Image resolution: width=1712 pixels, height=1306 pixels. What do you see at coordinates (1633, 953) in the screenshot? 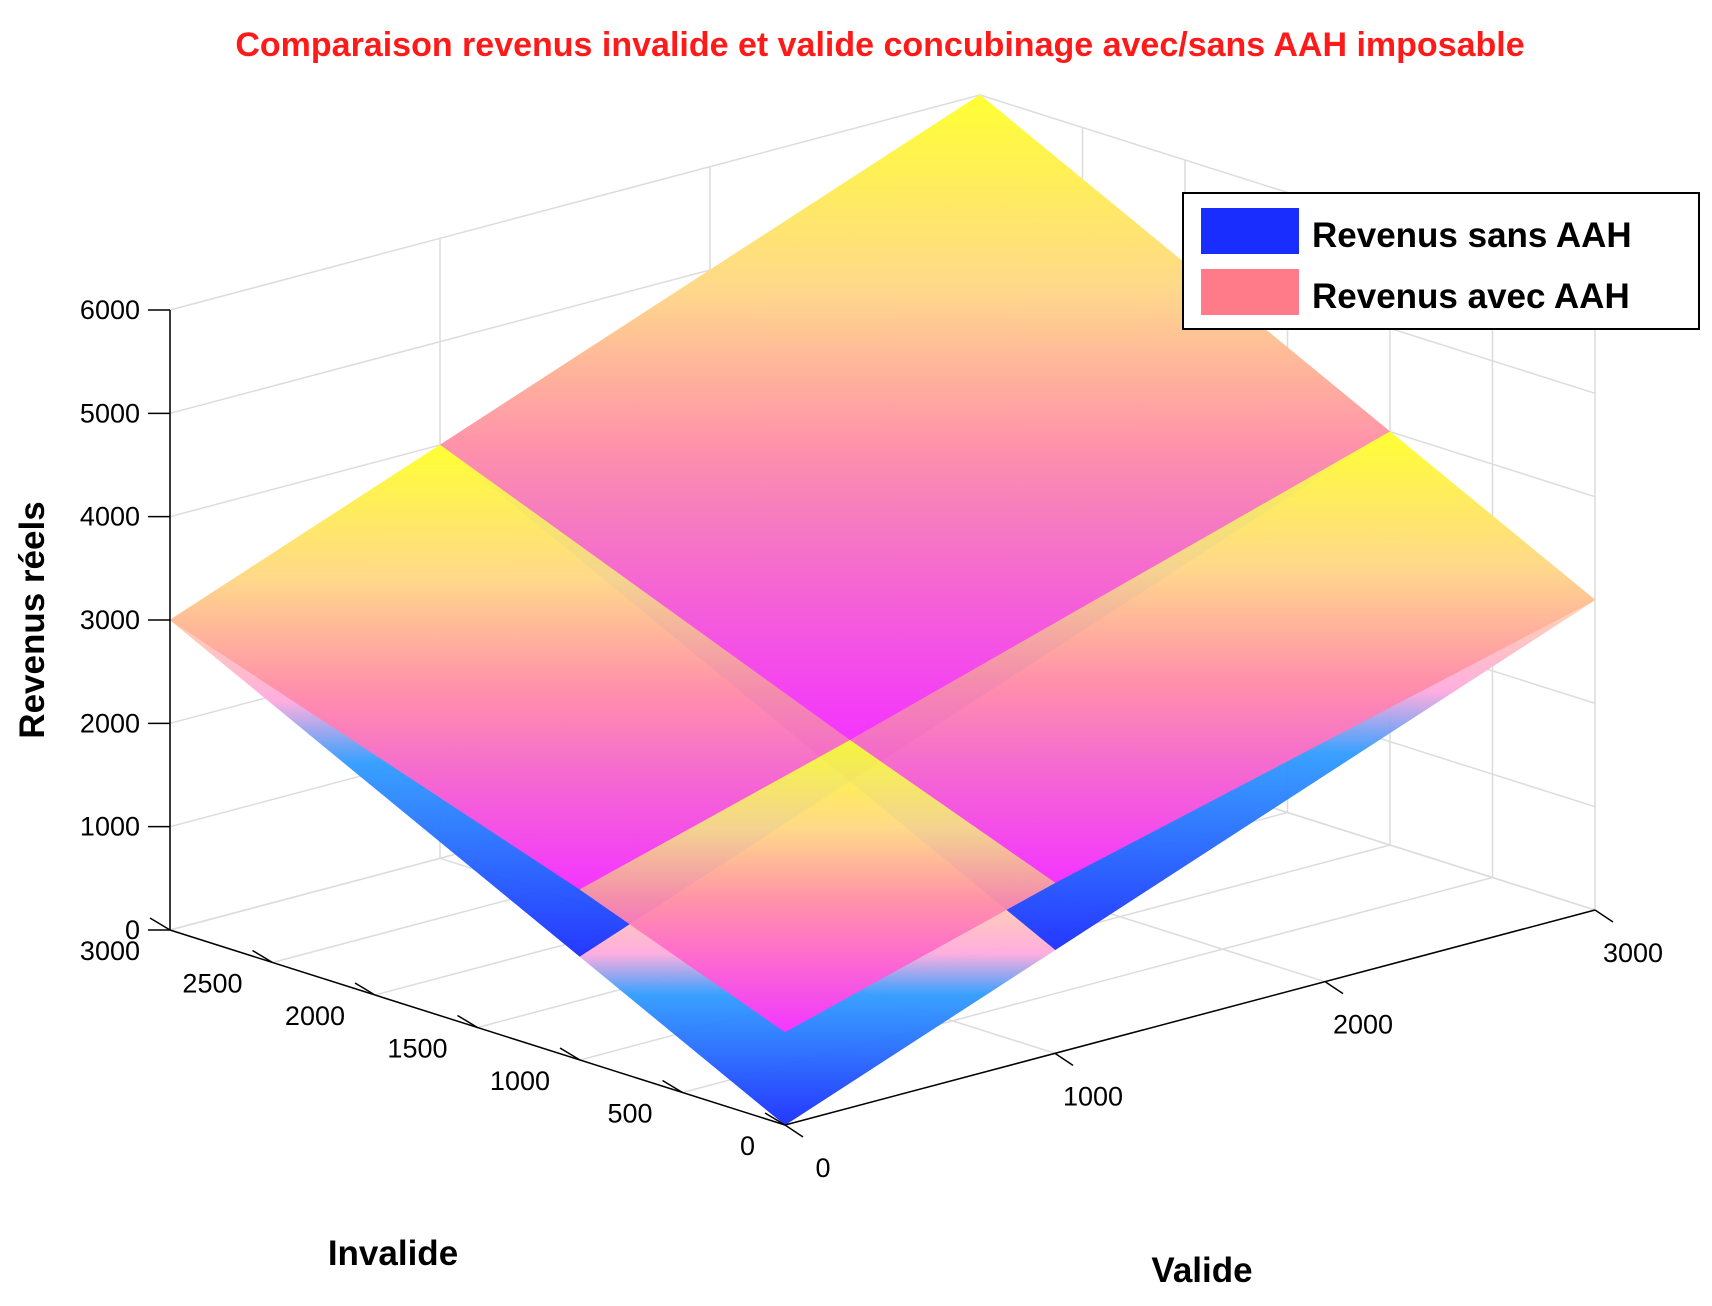
I see `x-tick-label: 3000` at bounding box center [1633, 953].